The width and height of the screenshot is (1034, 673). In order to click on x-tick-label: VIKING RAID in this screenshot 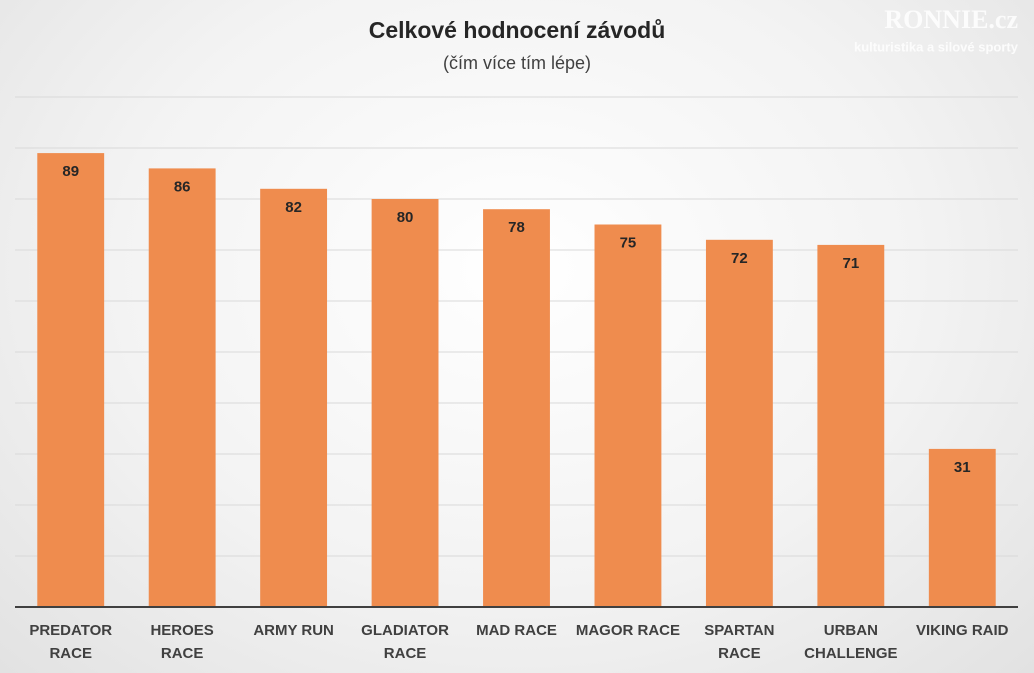, I will do `click(962, 630)`.